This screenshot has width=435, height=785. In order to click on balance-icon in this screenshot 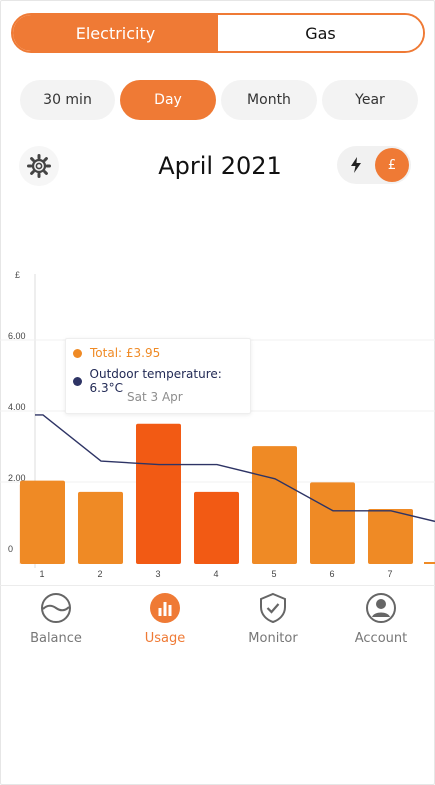, I will do `click(56, 608)`.